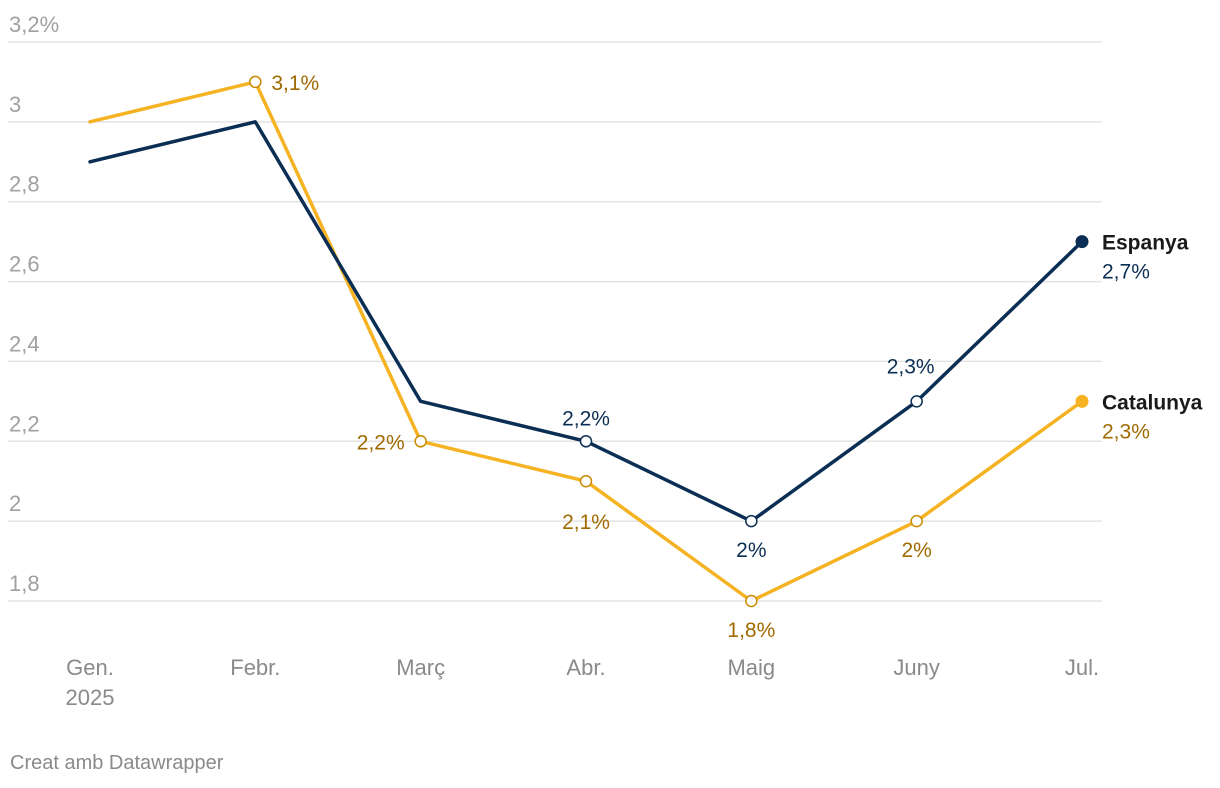 The width and height of the screenshot is (1220, 788). What do you see at coordinates (24, 423) in the screenshot?
I see `y-tick-label: 2,2` at bounding box center [24, 423].